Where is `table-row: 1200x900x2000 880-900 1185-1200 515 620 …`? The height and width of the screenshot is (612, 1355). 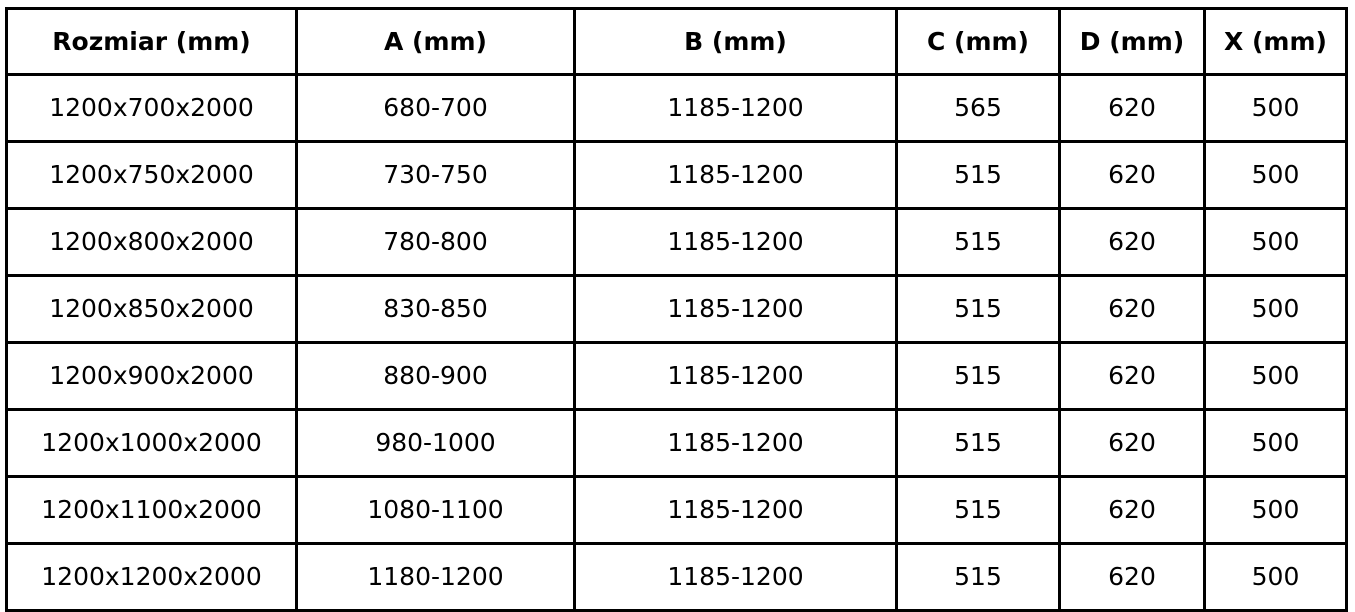
table-row: 1200x900x2000 880-900 1185-1200 515 620 … is located at coordinates (676, 376).